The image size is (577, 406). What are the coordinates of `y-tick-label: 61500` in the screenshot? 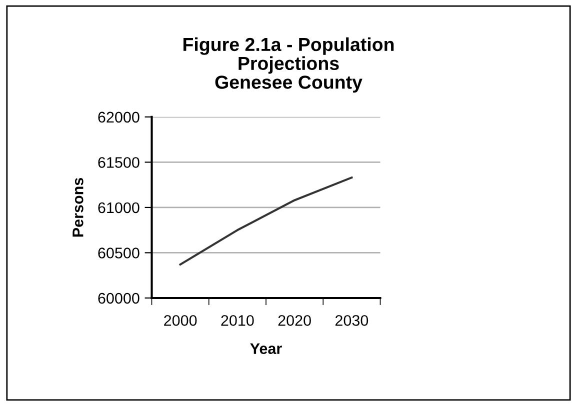 It's located at (119, 162).